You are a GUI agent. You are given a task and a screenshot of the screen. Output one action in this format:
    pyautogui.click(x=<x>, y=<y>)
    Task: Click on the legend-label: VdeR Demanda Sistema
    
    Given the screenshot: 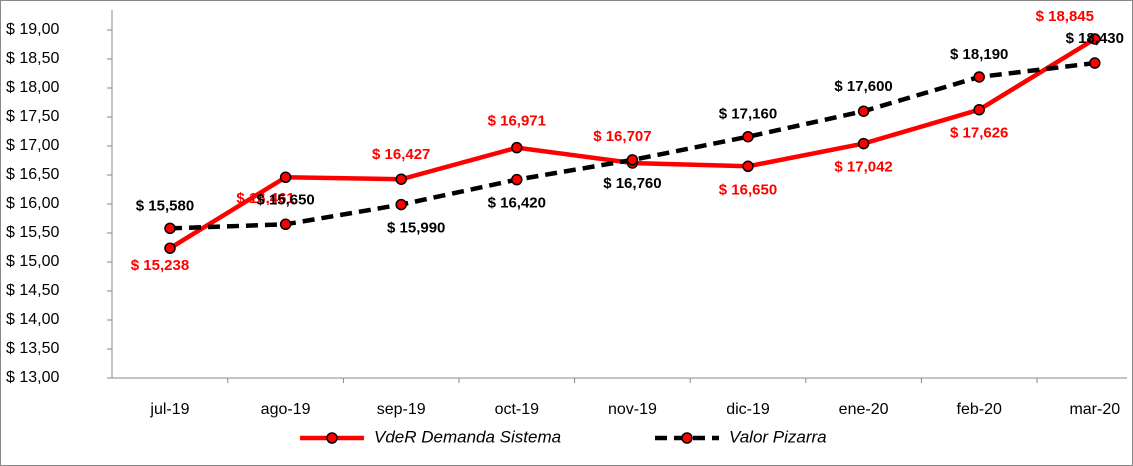 What is the action you would take?
    pyautogui.click(x=467, y=436)
    